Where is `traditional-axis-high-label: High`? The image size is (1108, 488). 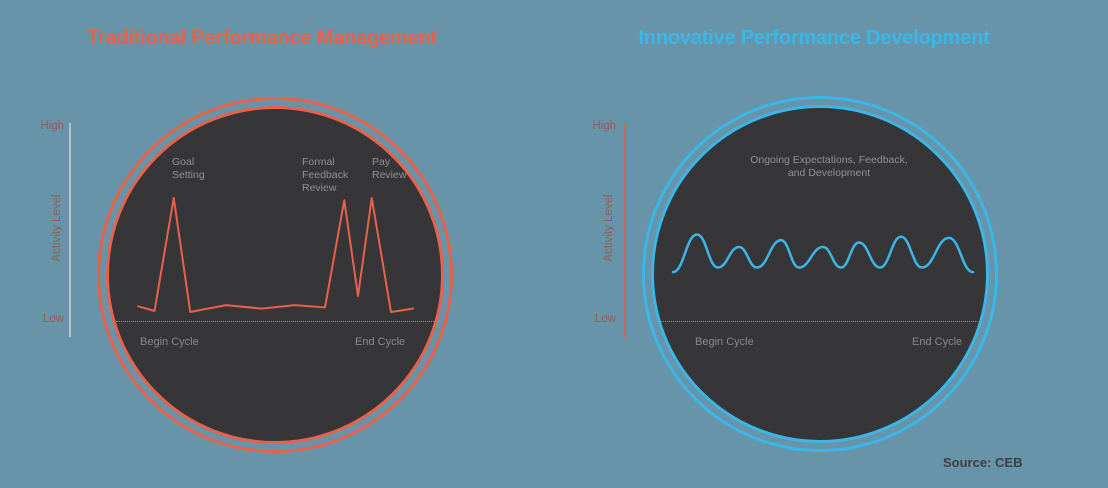
traditional-axis-high-label: High is located at coordinates (52, 126).